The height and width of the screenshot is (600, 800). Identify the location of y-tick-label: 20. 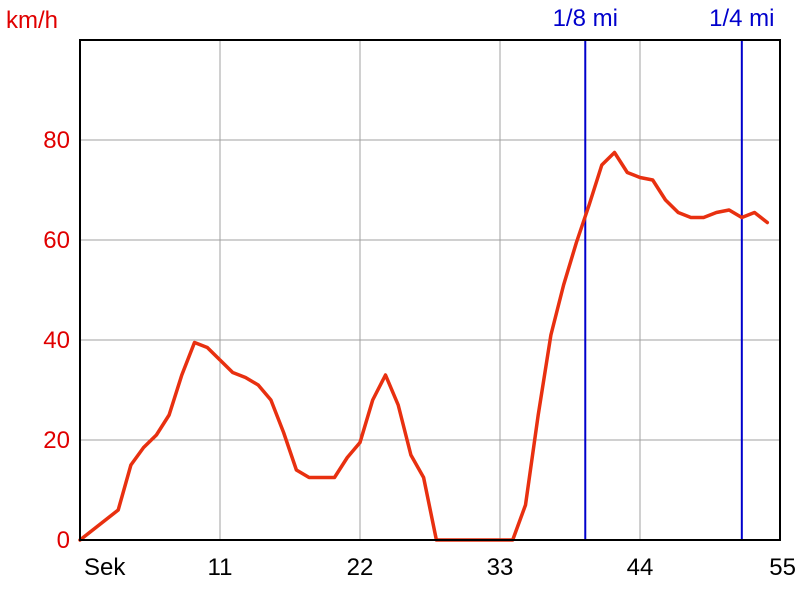
(56, 440).